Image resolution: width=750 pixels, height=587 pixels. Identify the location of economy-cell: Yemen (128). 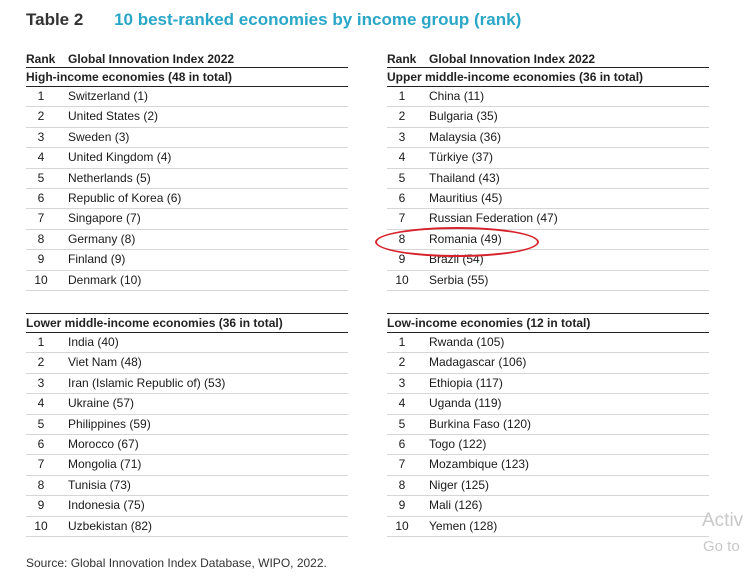
(463, 525).